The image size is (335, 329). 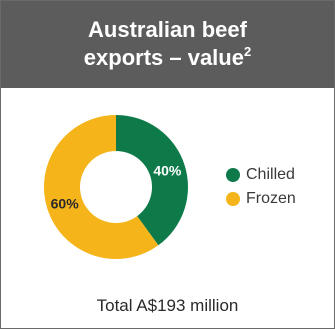 I want to click on legend-swatch-frozen, so click(x=233, y=199).